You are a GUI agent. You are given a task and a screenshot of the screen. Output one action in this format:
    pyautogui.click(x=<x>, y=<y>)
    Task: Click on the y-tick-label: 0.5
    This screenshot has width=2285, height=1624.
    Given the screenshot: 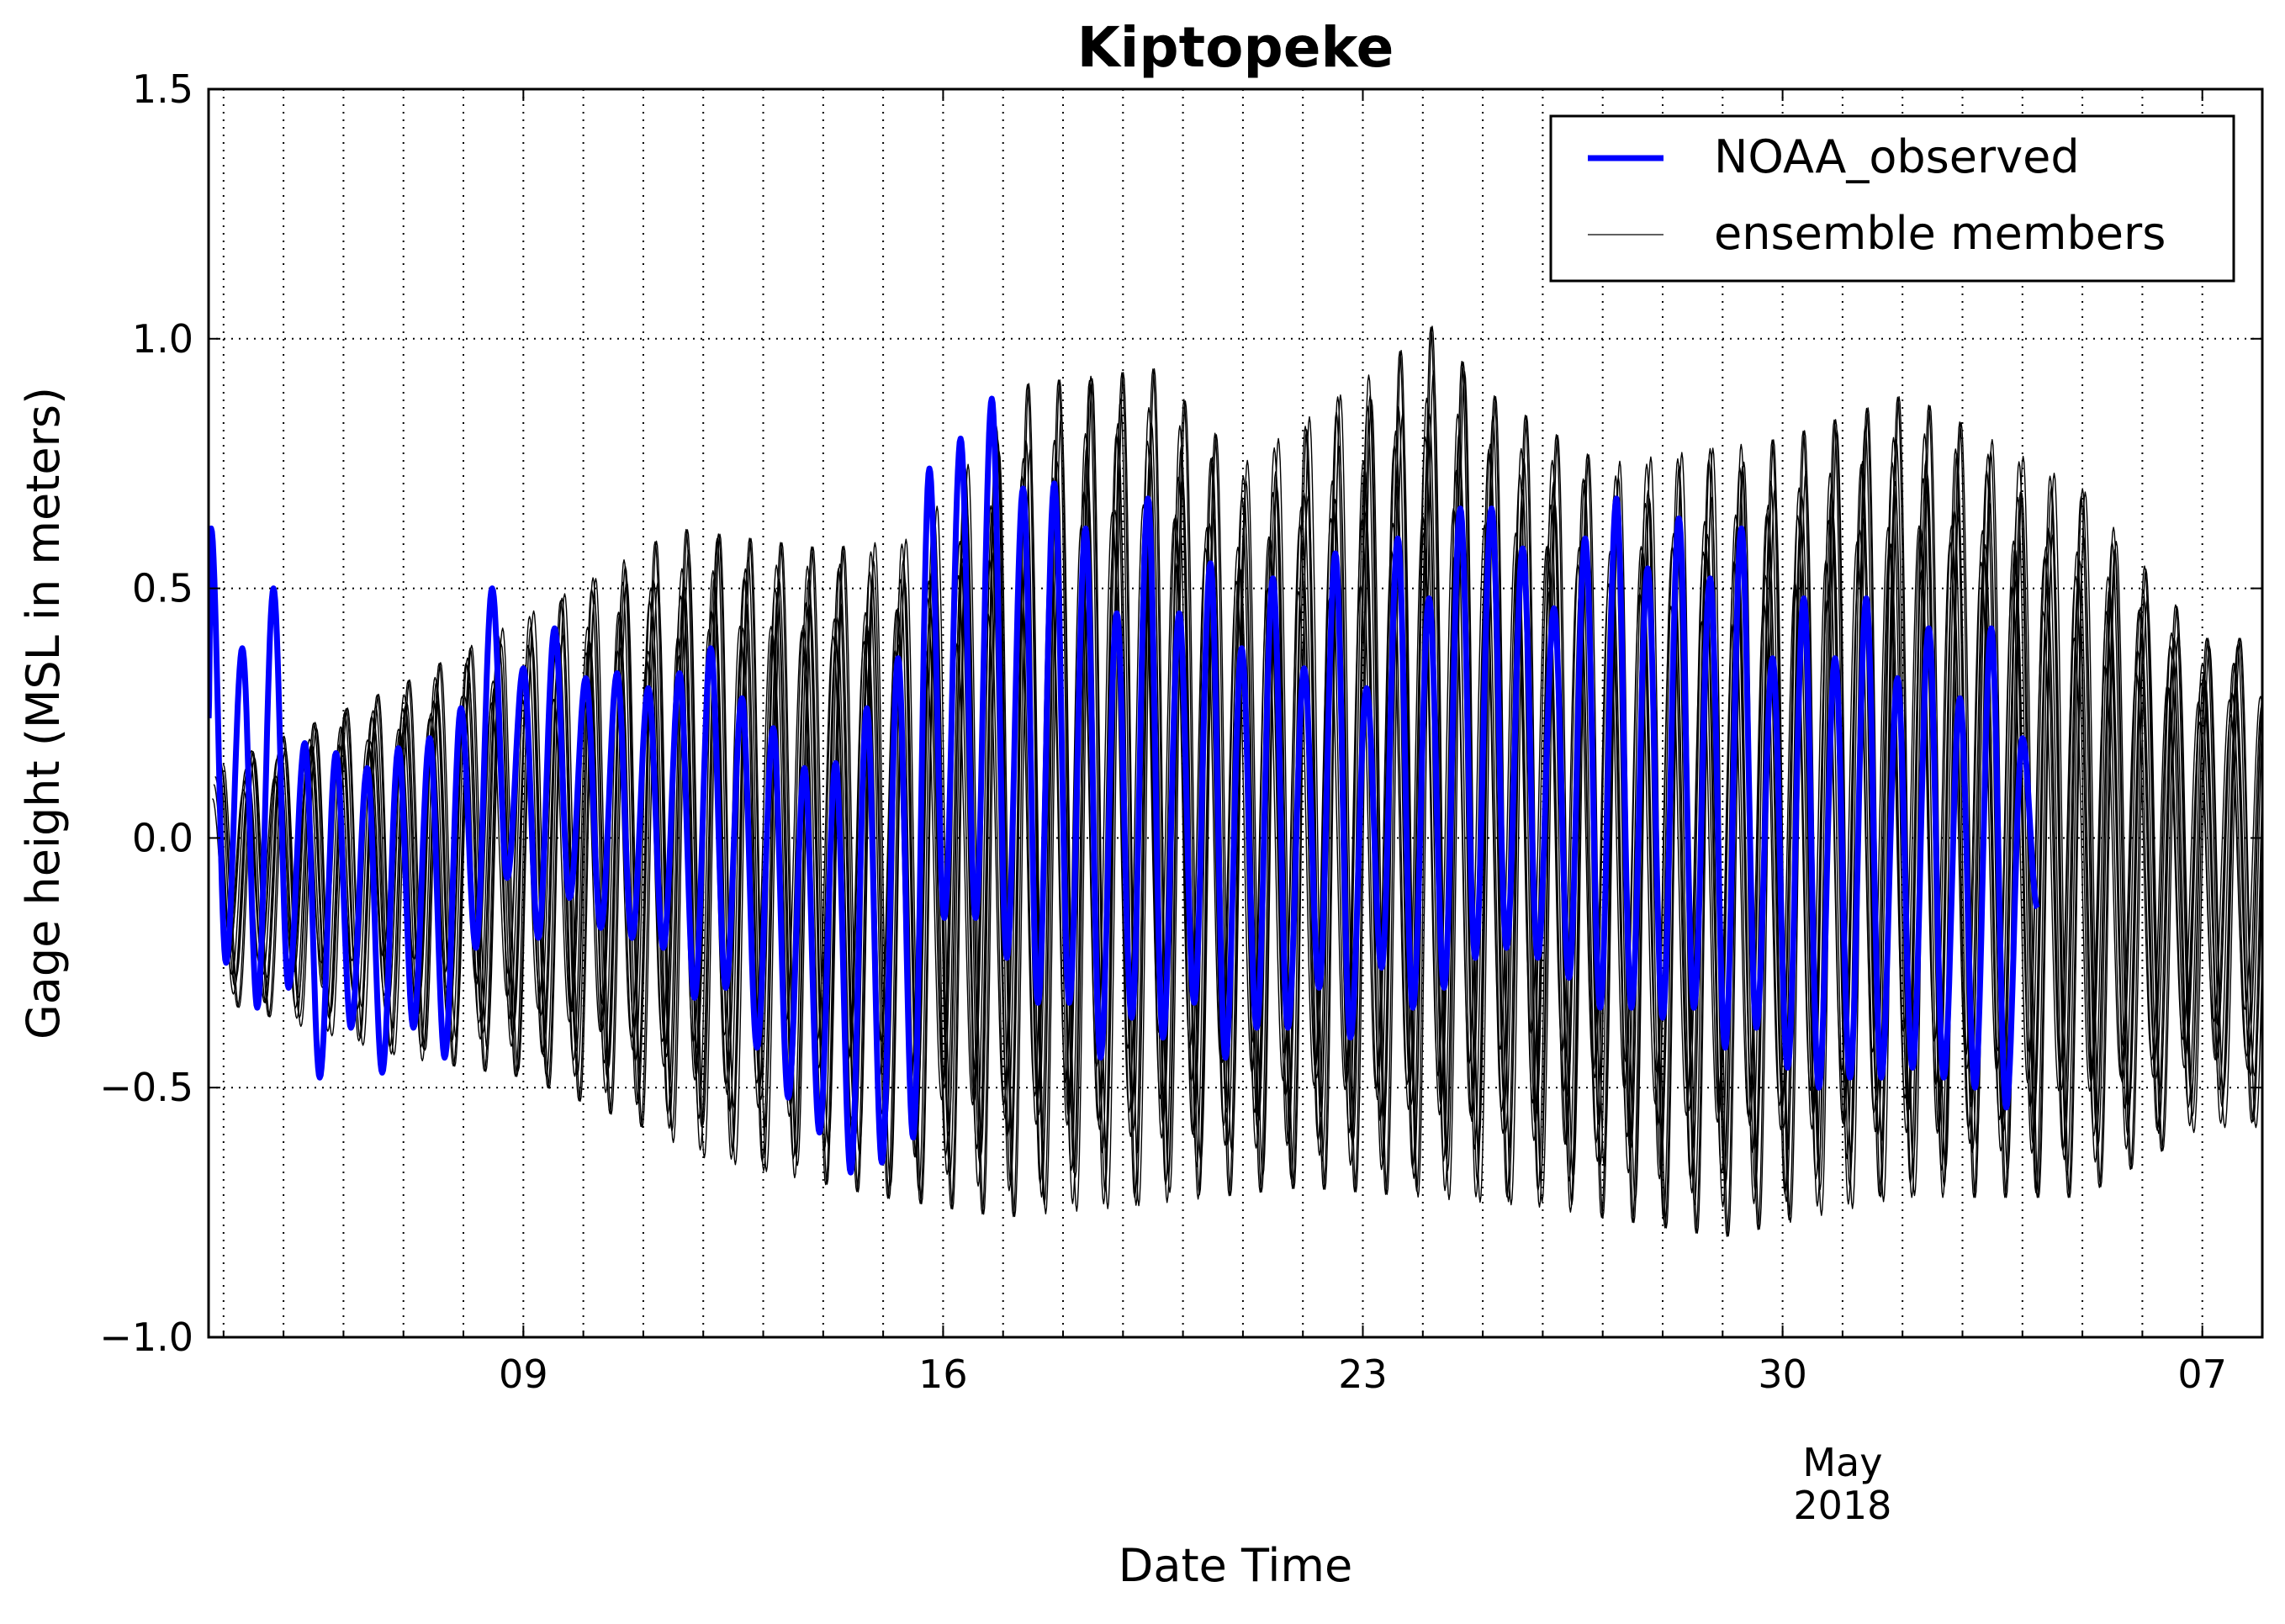 What is the action you would take?
    pyautogui.click(x=162, y=588)
    